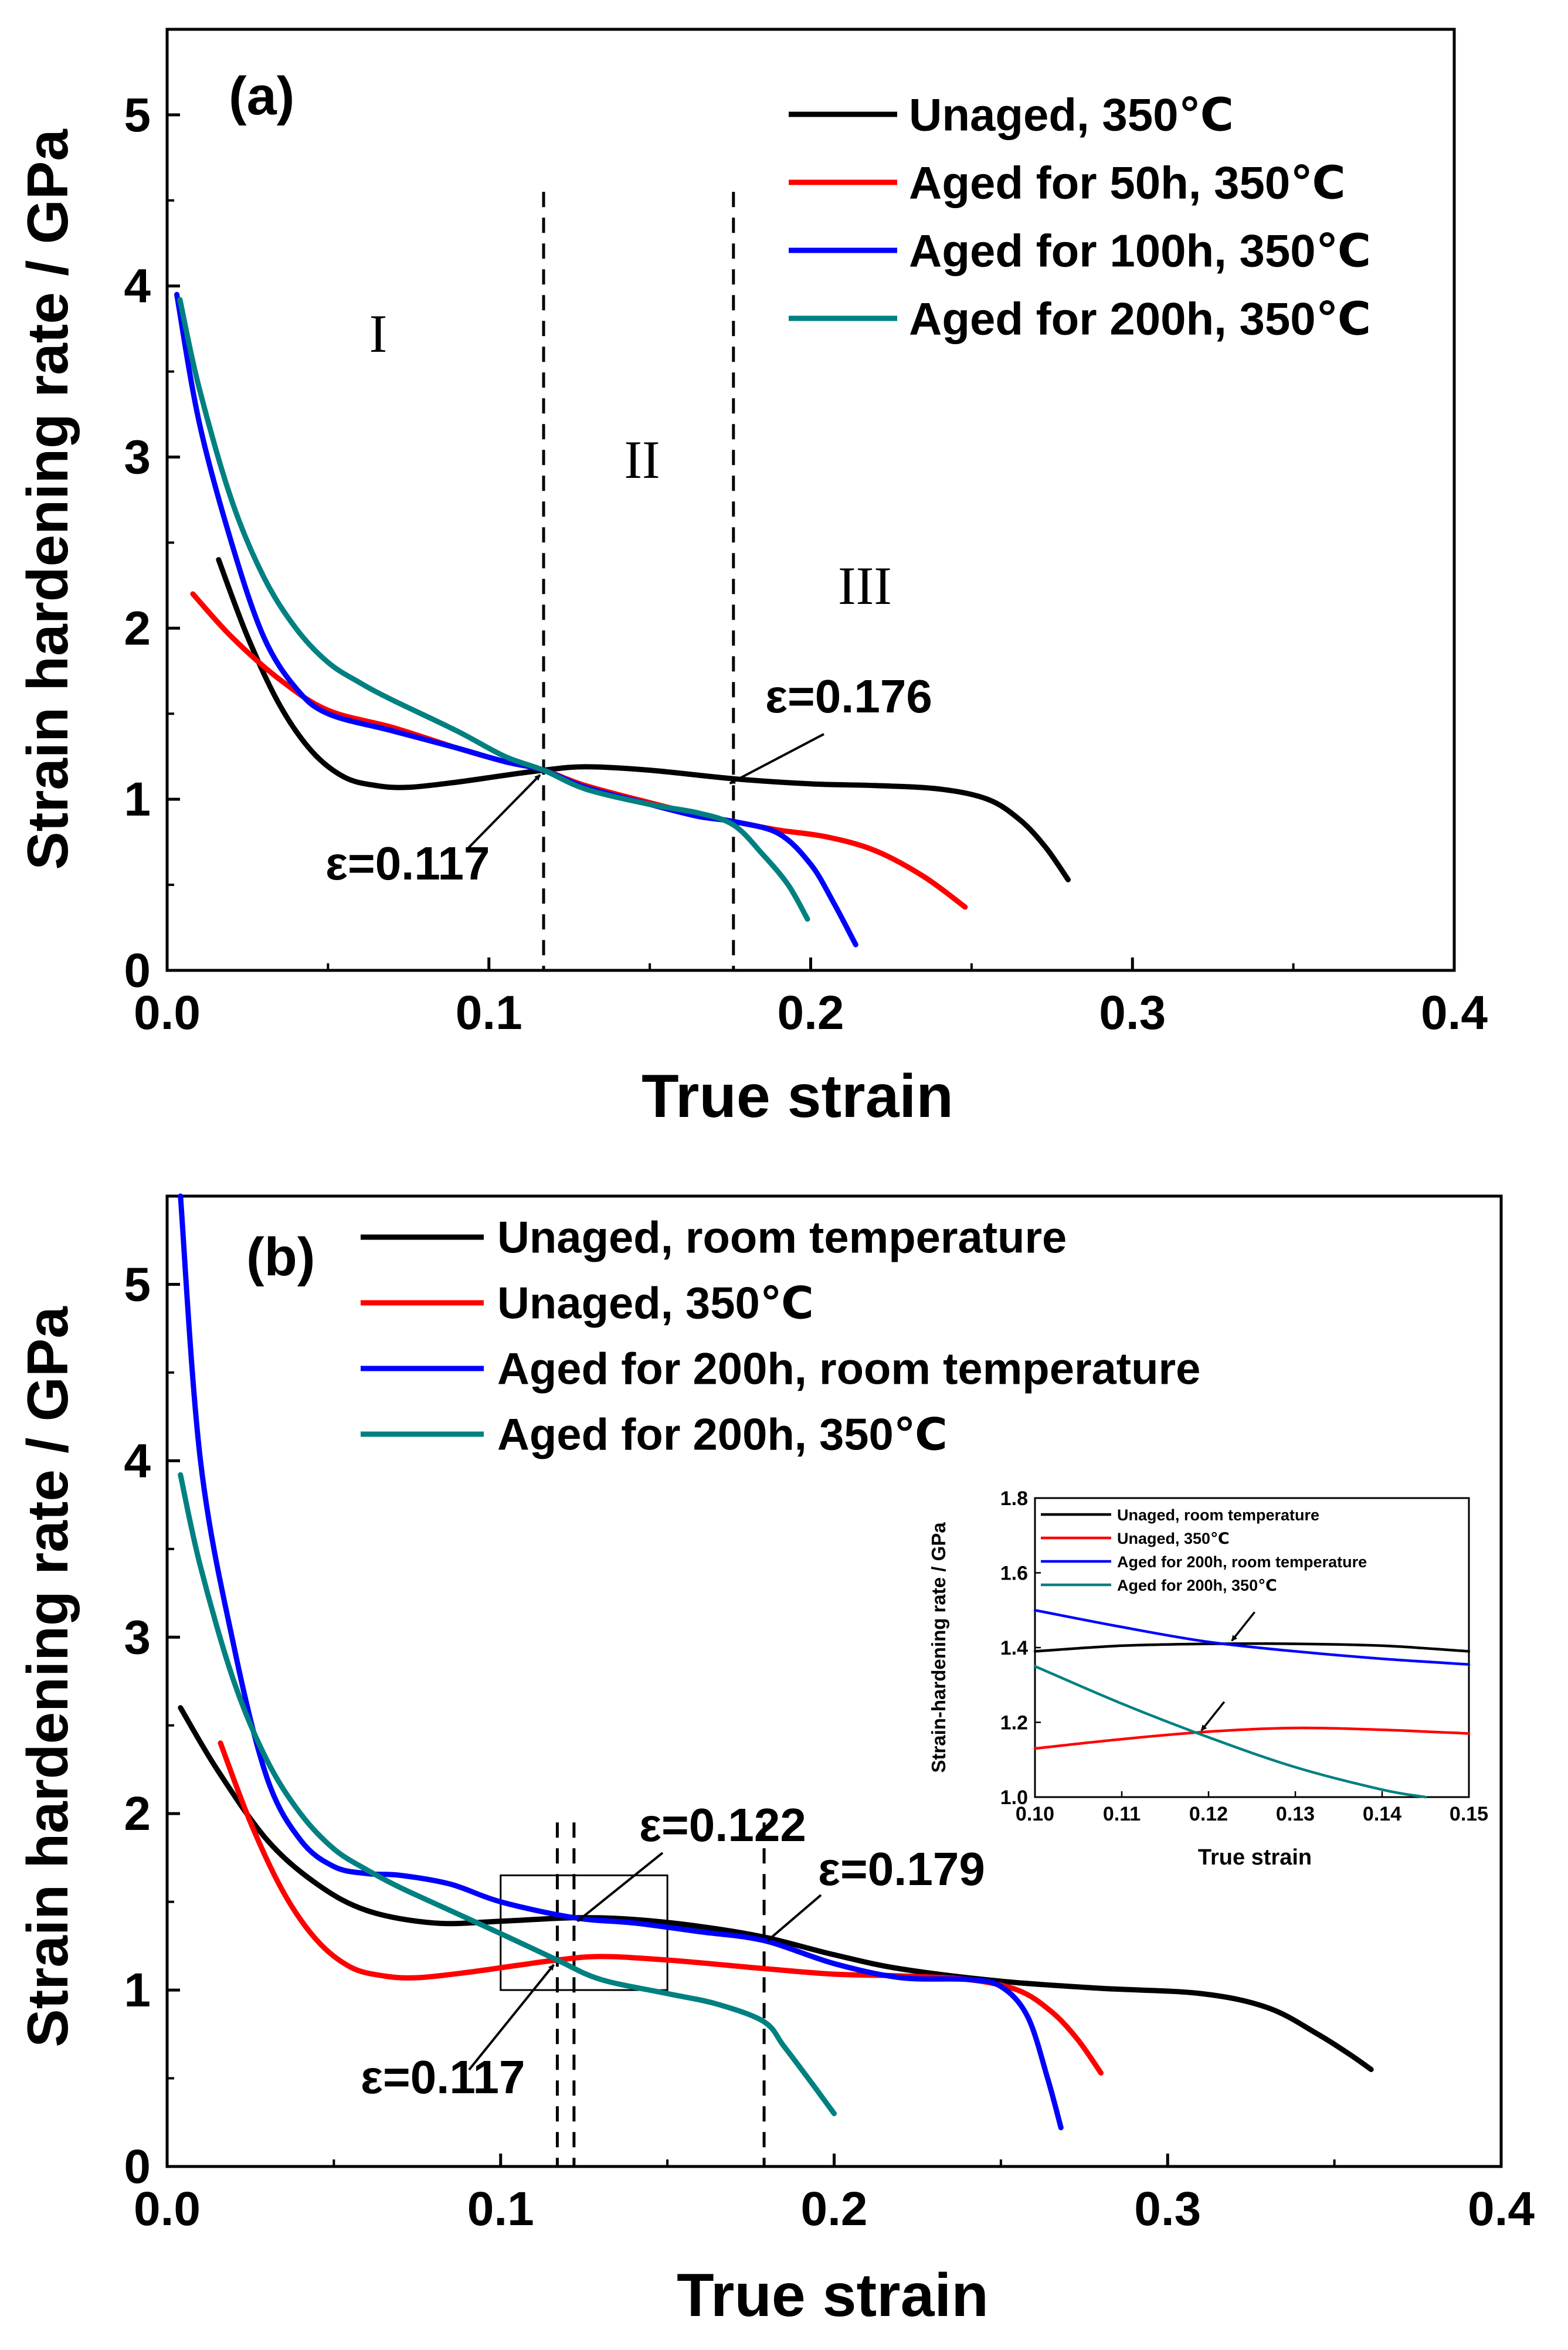 The width and height of the screenshot is (1568, 2350). I want to click on inset-x-tick-label: 0.14, so click(1382, 1814).